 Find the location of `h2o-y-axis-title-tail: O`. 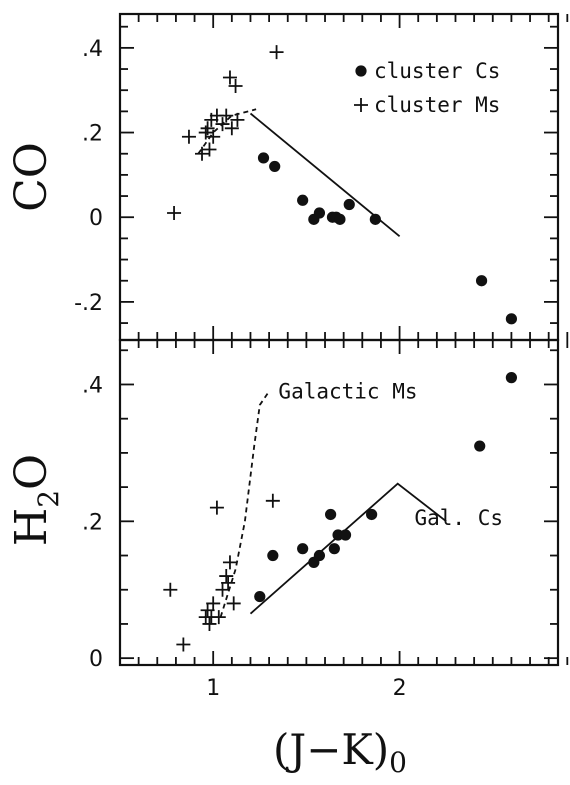

h2o-y-axis-title-tail: O is located at coordinates (31, 472).